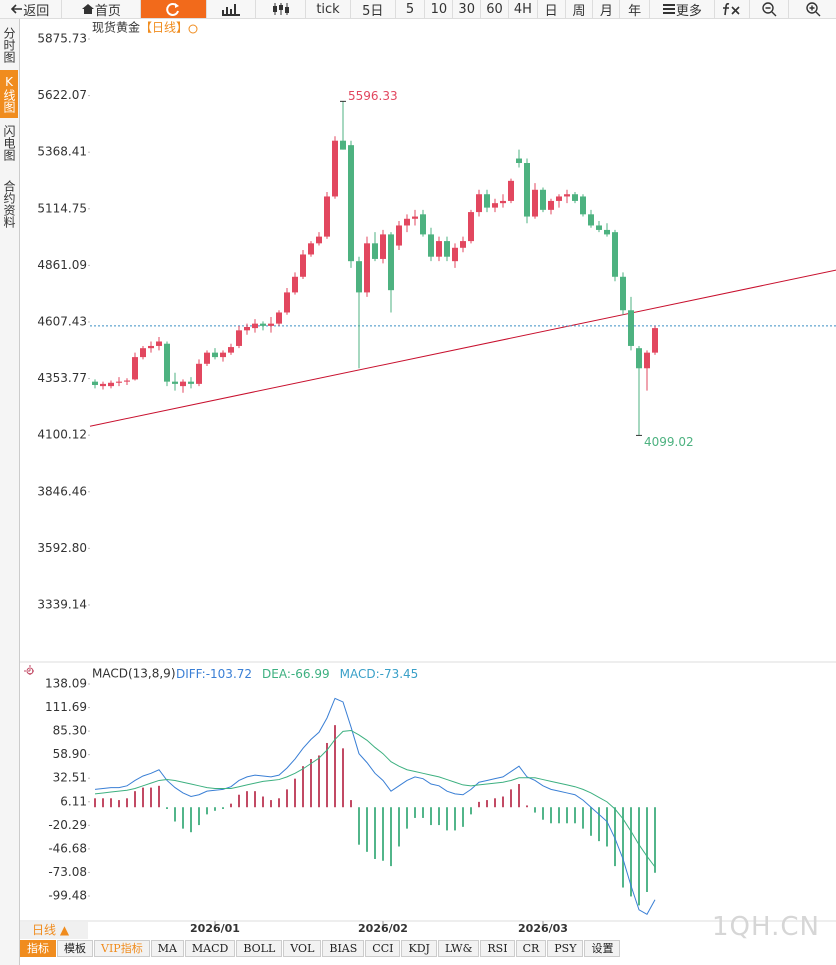 The width and height of the screenshot is (836, 965). What do you see at coordinates (281, 9) in the screenshot?
I see `candle-type-button` at bounding box center [281, 9].